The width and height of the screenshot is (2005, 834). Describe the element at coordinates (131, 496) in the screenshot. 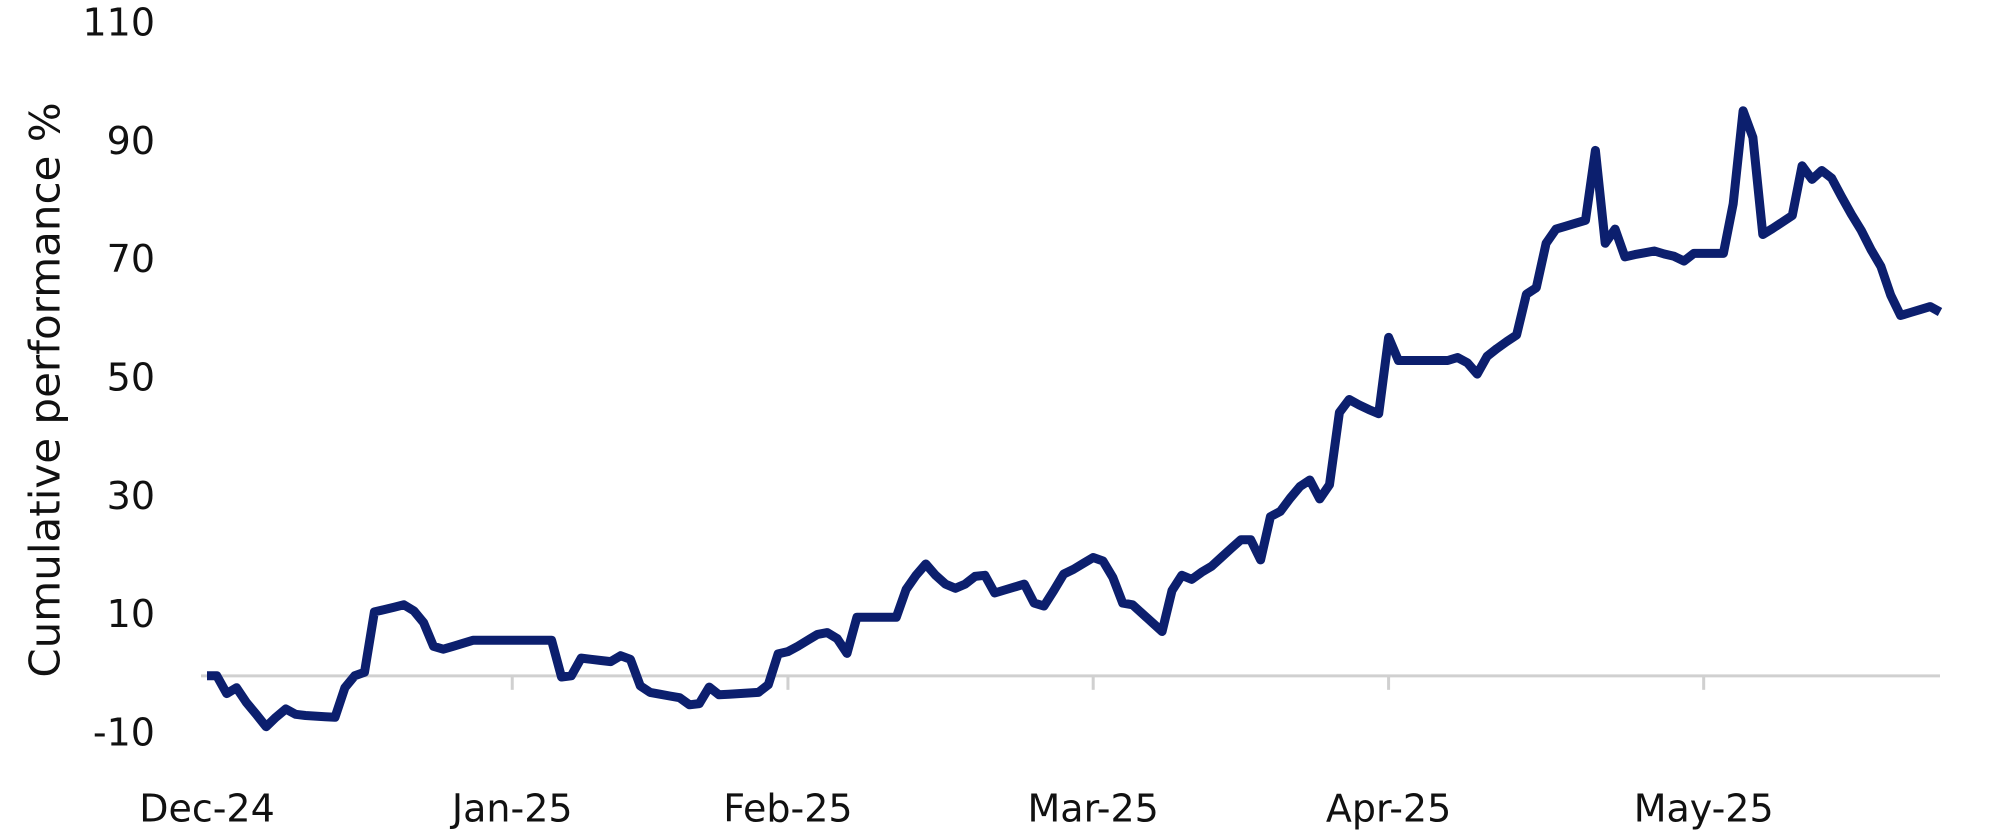

I see `y-tick-label: 30` at that location.